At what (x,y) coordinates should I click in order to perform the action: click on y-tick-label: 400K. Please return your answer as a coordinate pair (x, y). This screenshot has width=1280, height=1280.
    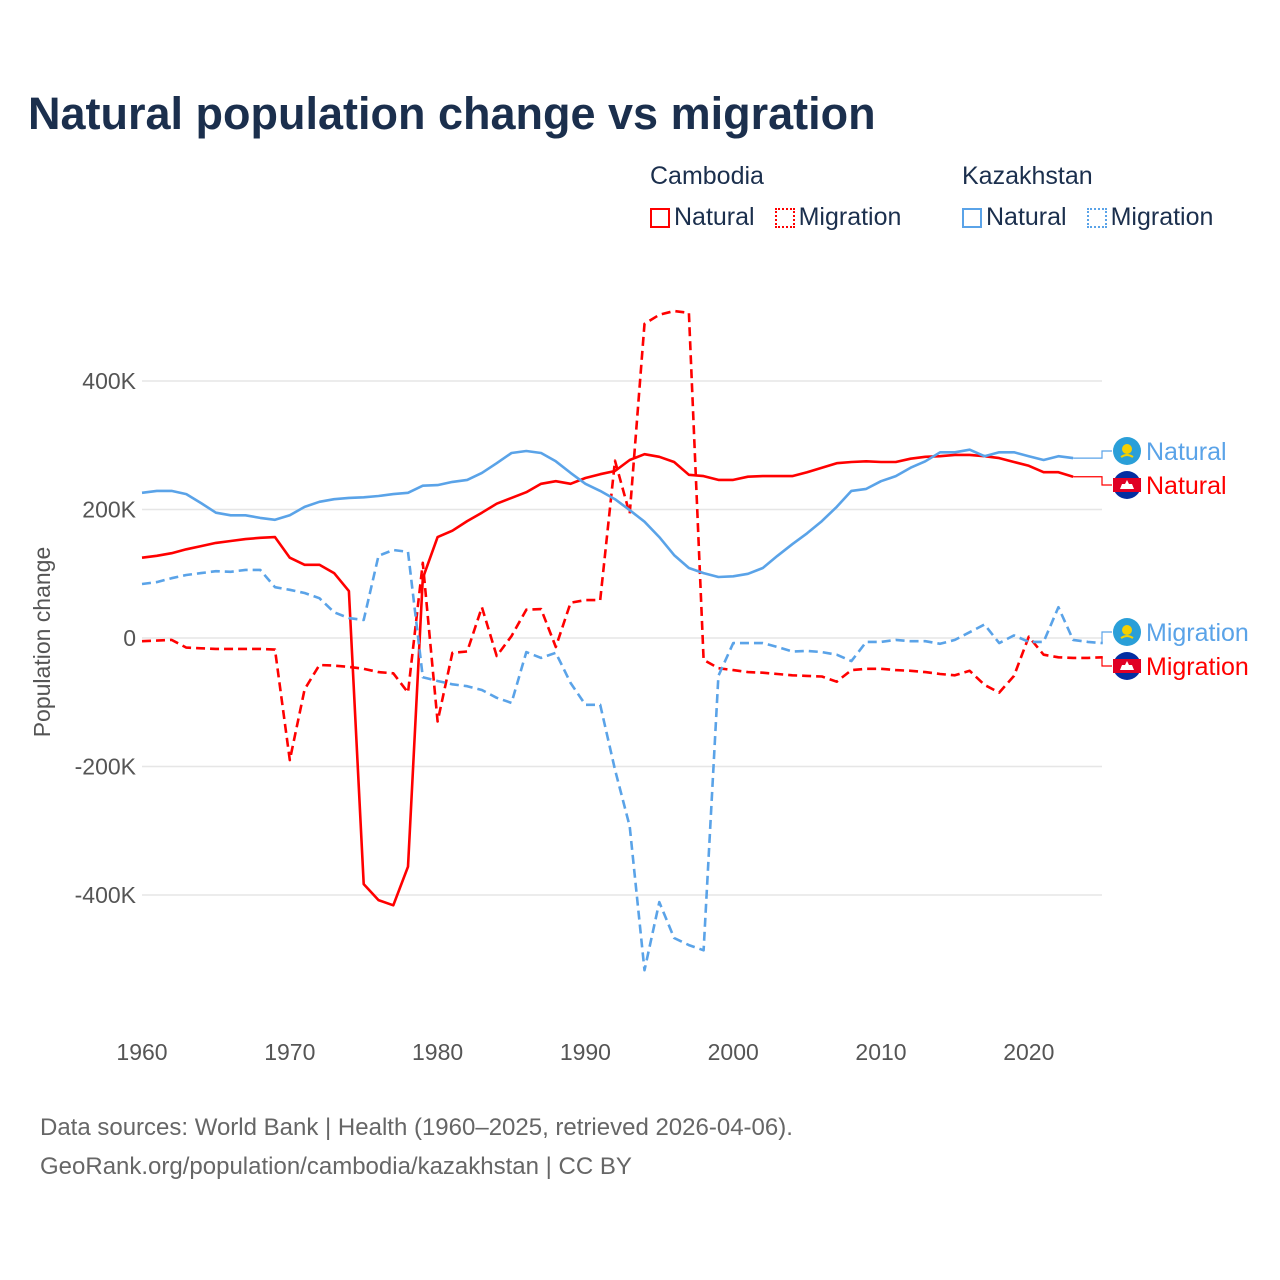
    Looking at the image, I should click on (109, 381).